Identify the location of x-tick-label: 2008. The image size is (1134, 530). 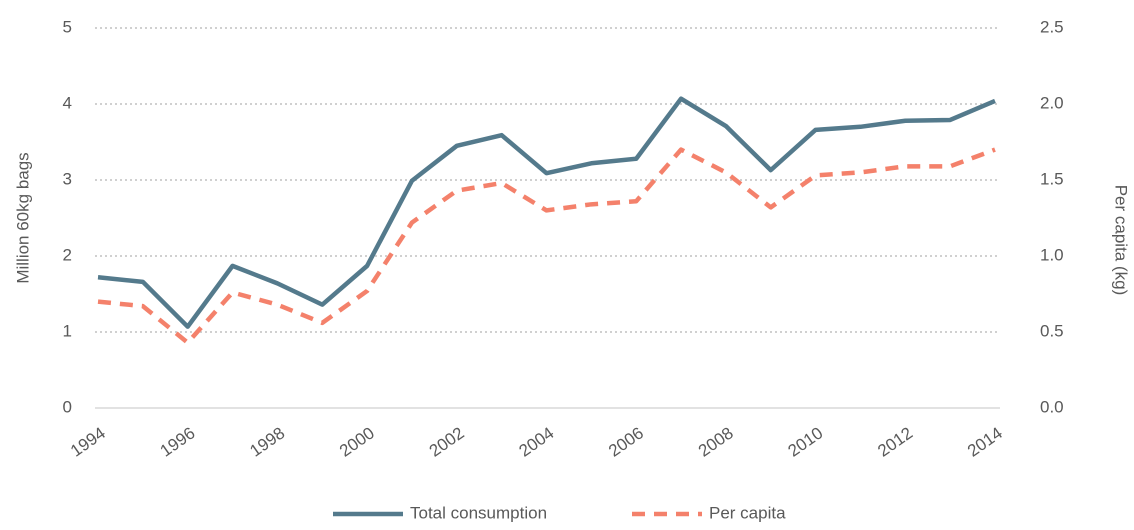
(716, 441).